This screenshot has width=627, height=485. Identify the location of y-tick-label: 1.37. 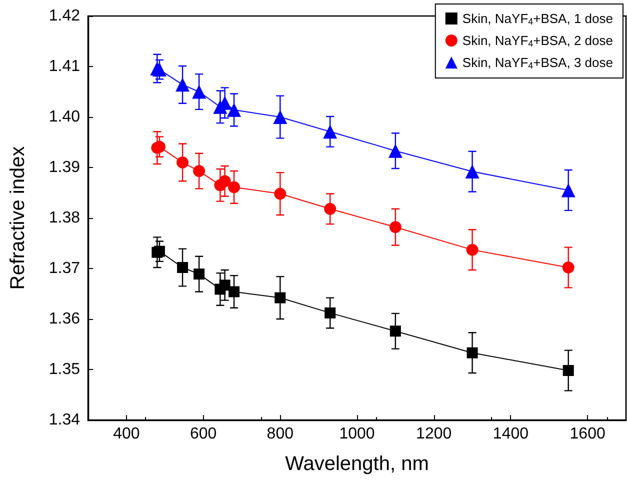
(64, 268).